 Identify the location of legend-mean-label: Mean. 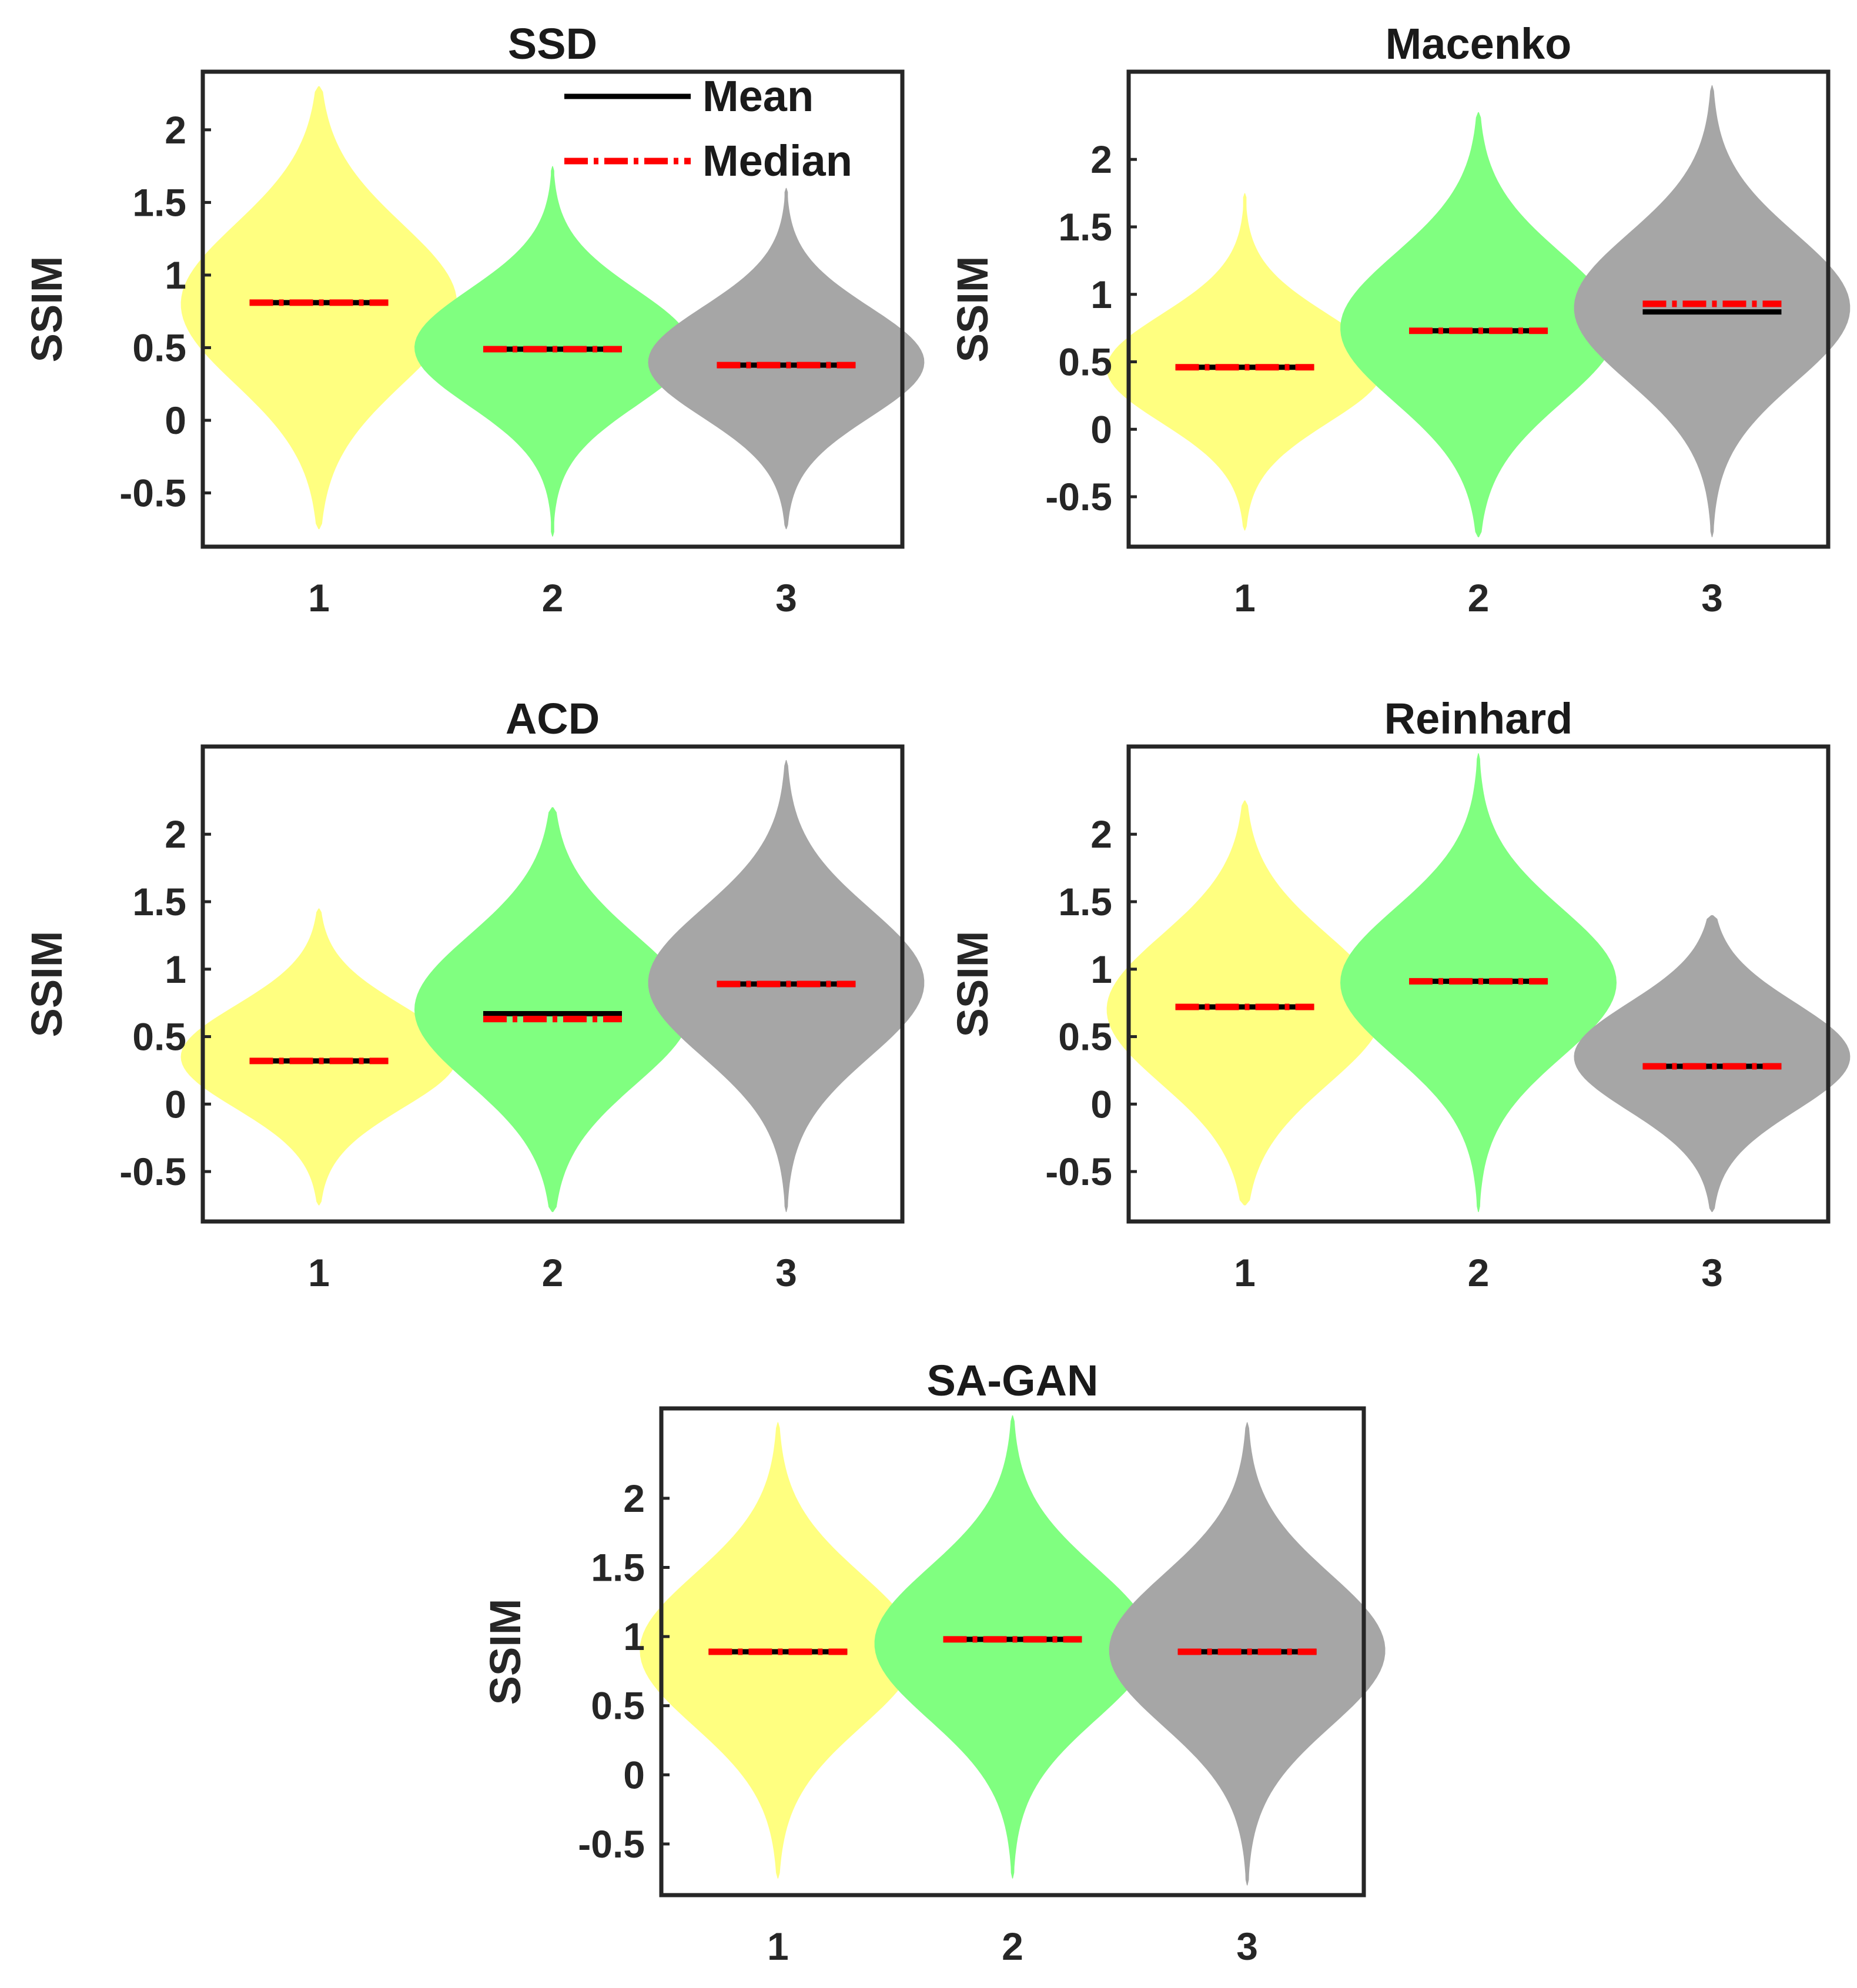
(758, 96).